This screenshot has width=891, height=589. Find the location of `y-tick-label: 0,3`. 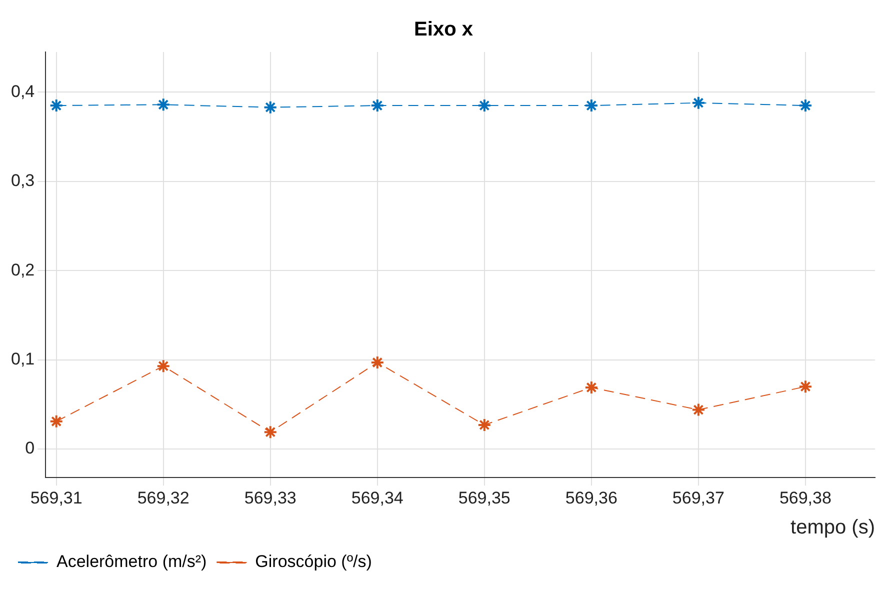

y-tick-label: 0,3 is located at coordinates (22, 180).